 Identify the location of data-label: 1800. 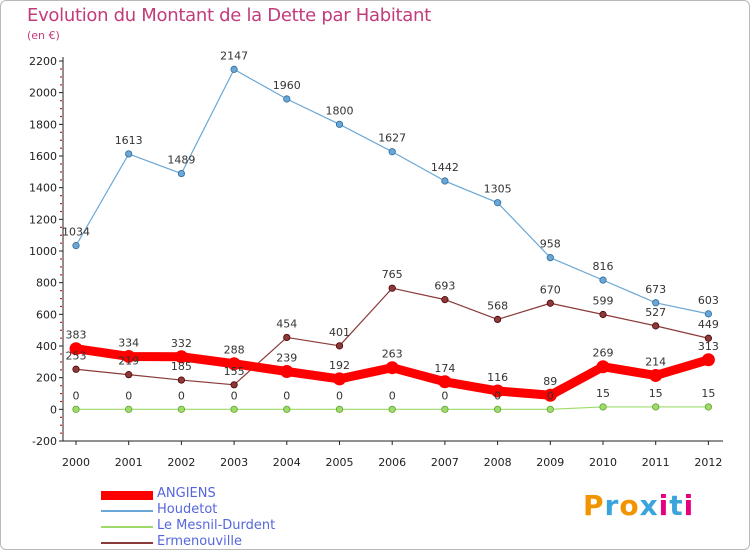
(340, 110).